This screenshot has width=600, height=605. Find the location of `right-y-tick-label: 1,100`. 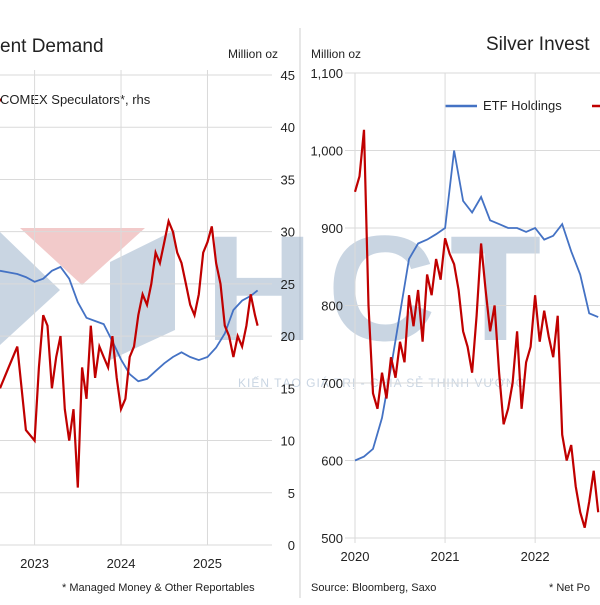

right-y-tick-label: 1,100 is located at coordinates (326, 73).